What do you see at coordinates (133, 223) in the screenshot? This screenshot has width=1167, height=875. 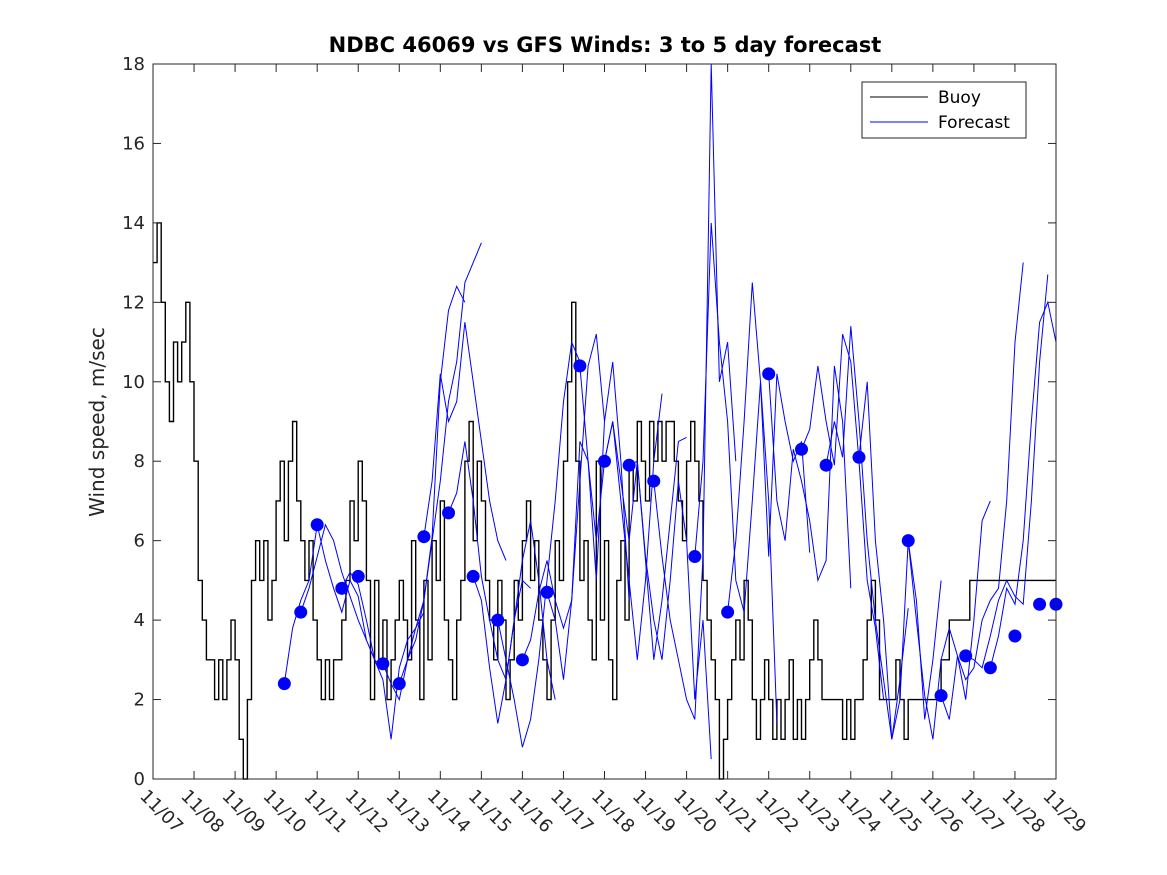 I see `y-tick-label: 14` at bounding box center [133, 223].